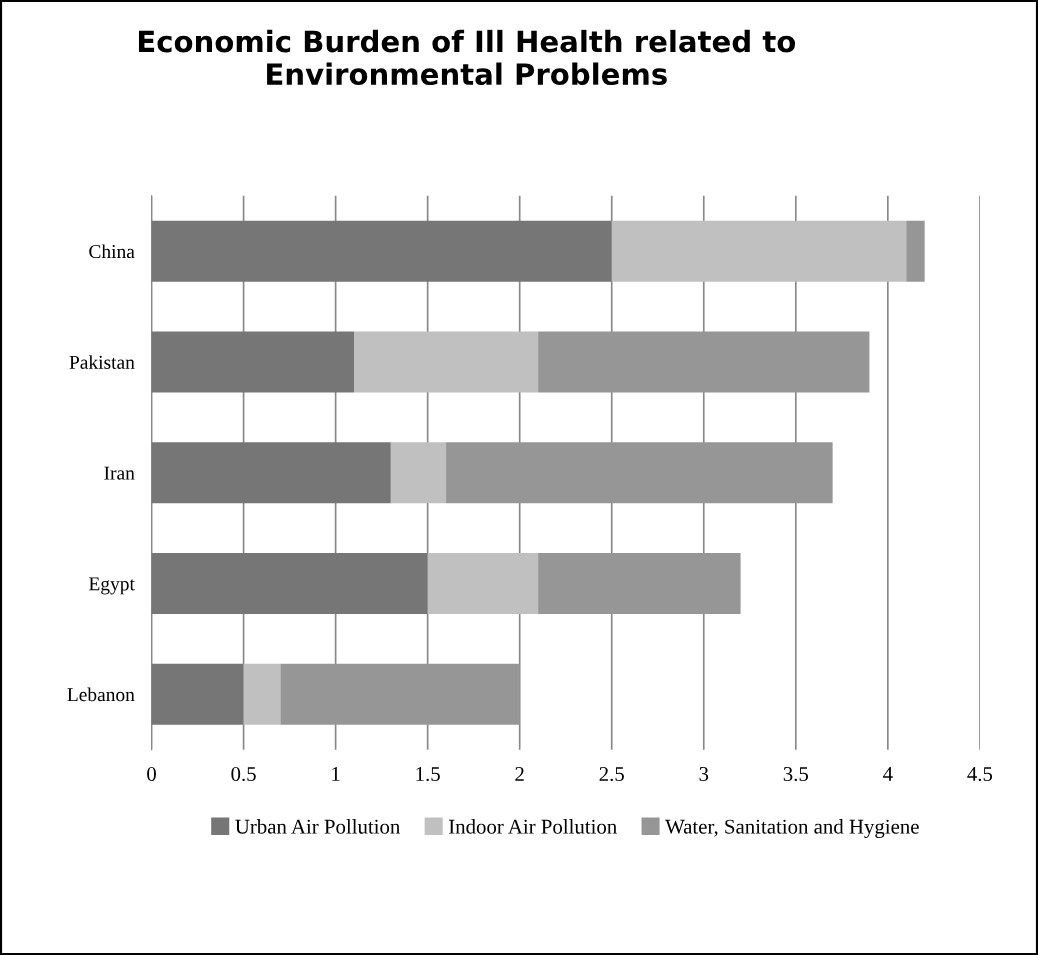 Image resolution: width=1038 pixels, height=955 pixels. Describe the element at coordinates (119, 473) in the screenshot. I see `y-tick-label: Iran` at that location.